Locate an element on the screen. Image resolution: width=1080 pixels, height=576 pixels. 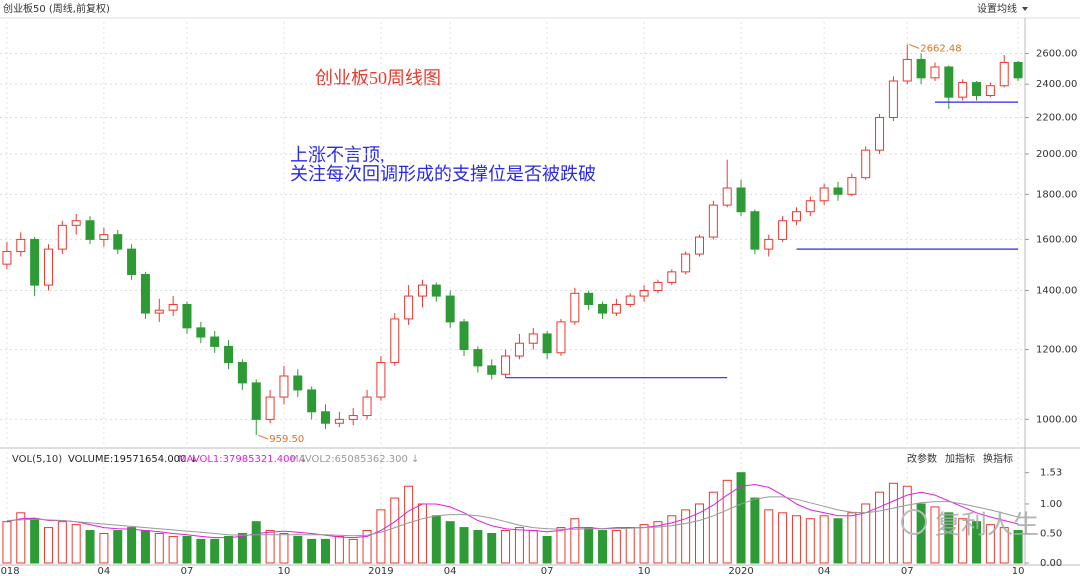
watermark-icon is located at coordinates (914, 522).